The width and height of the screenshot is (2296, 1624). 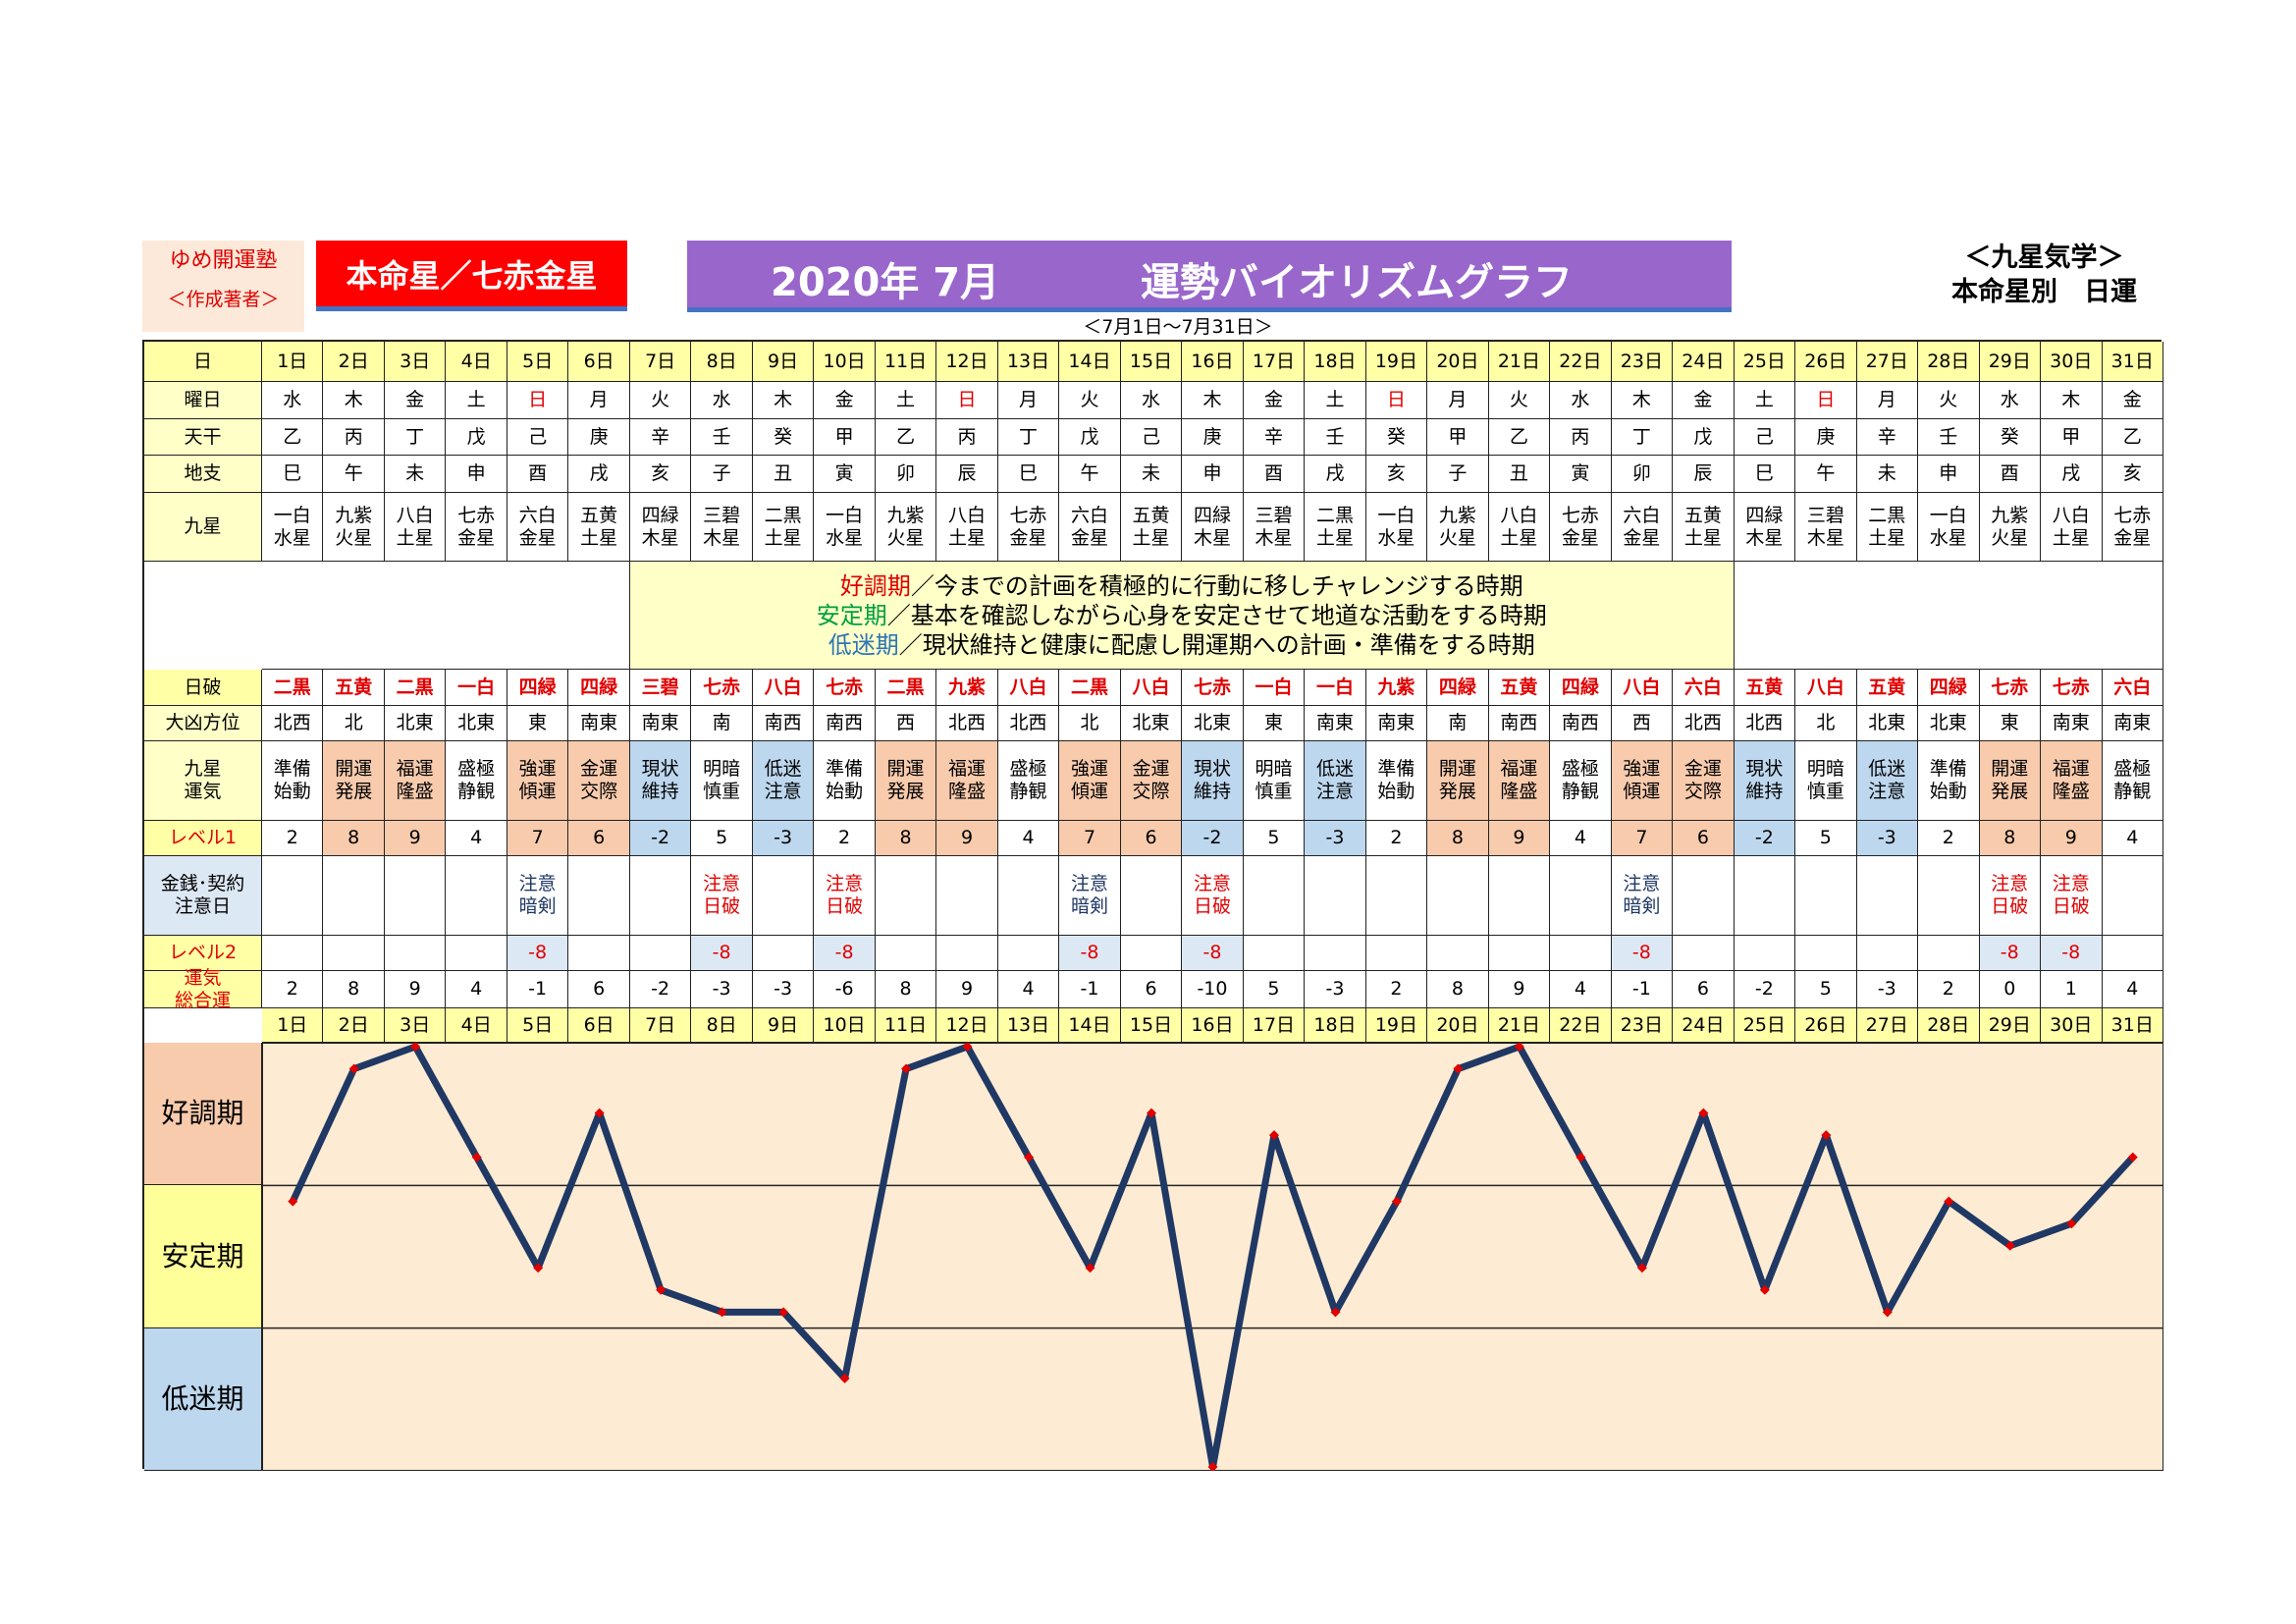 I want to click on row-label: 日, so click(x=203, y=362).